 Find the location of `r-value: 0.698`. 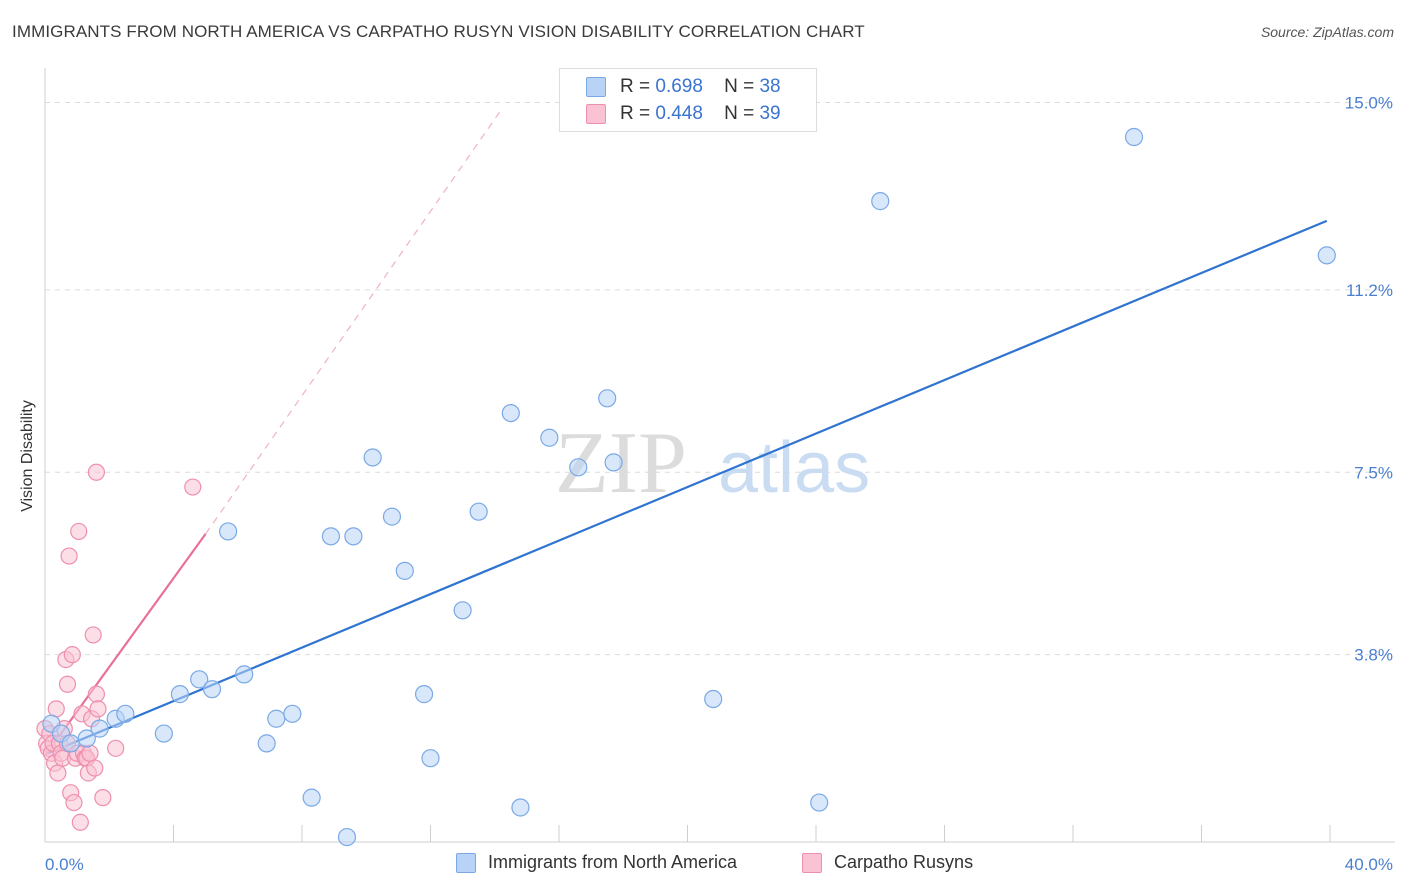

r-value: 0.698 is located at coordinates (679, 86).